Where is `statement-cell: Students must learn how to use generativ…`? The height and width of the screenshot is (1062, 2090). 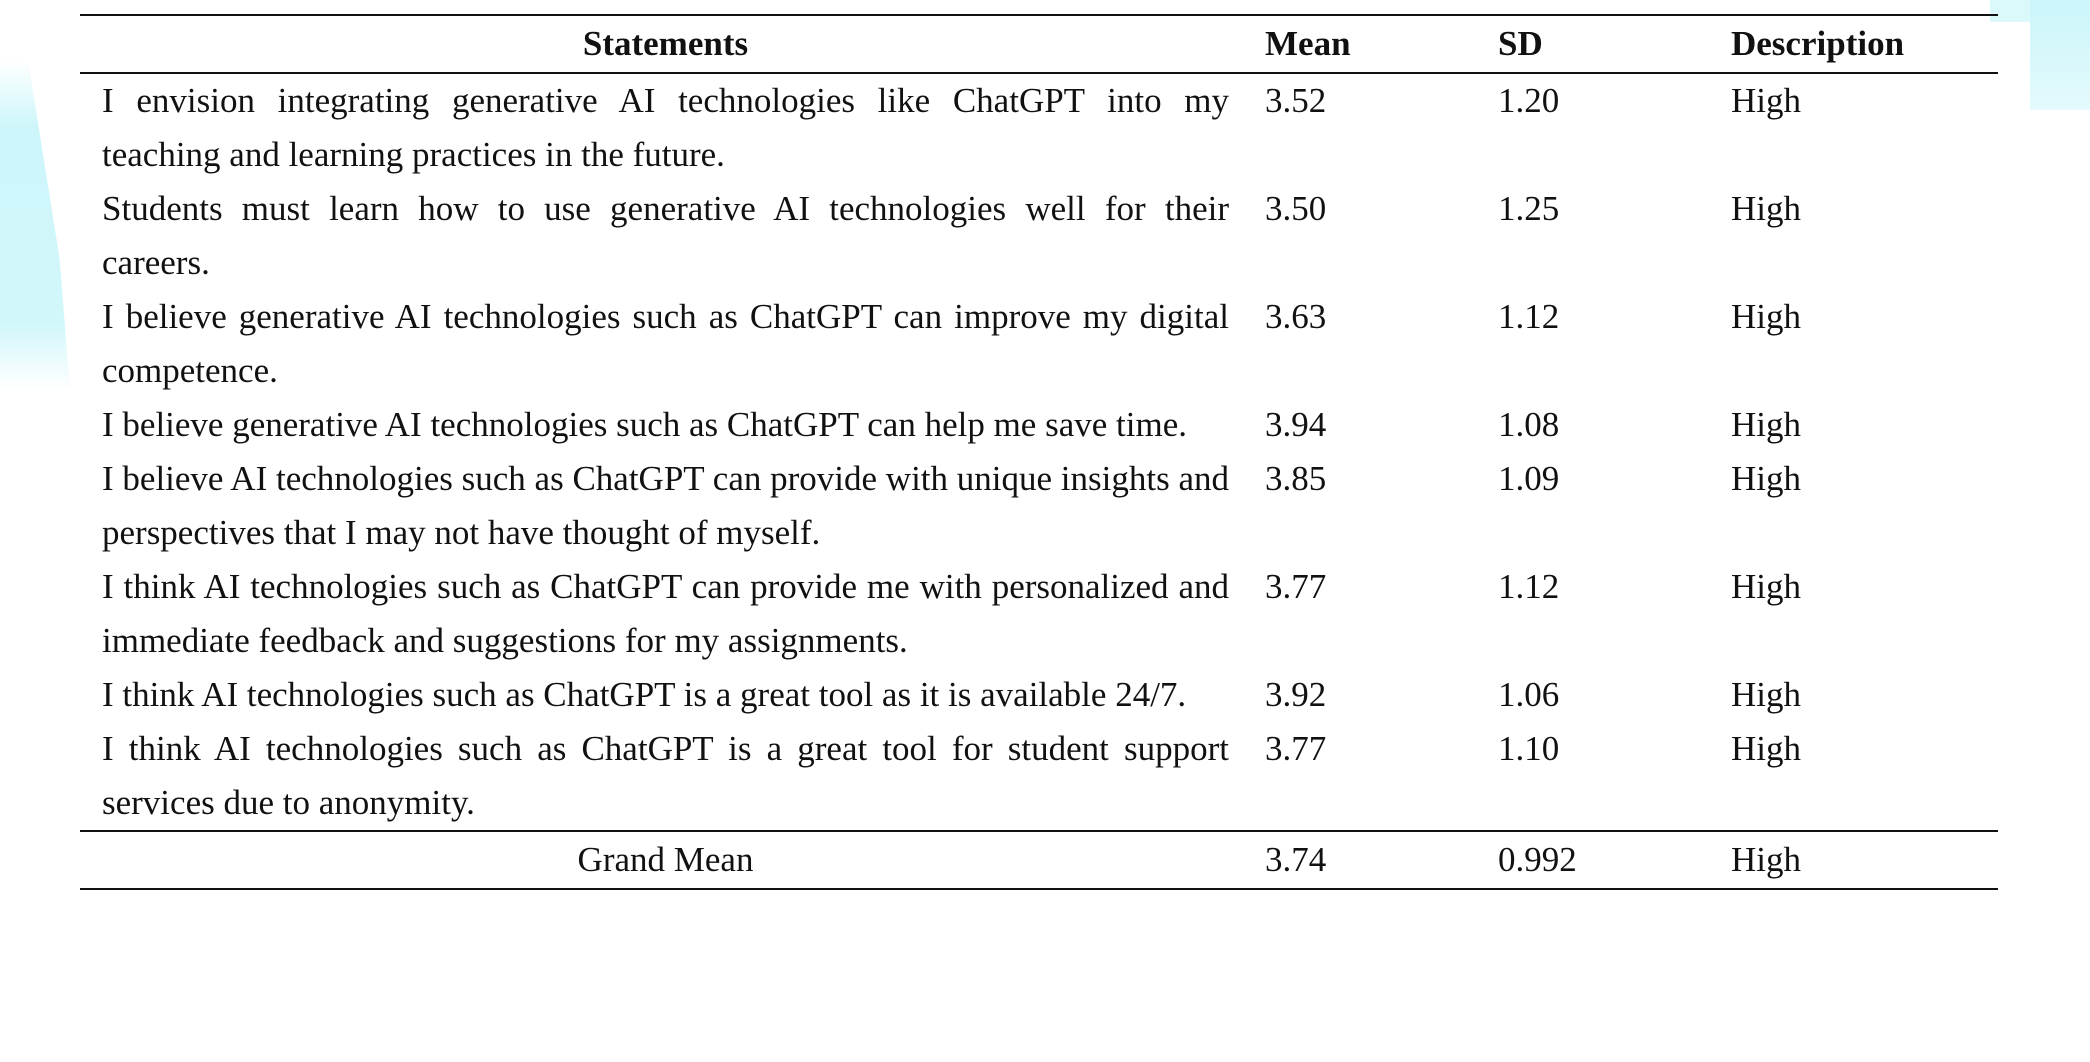 statement-cell: Students must learn how to use generativ… is located at coordinates (665, 235).